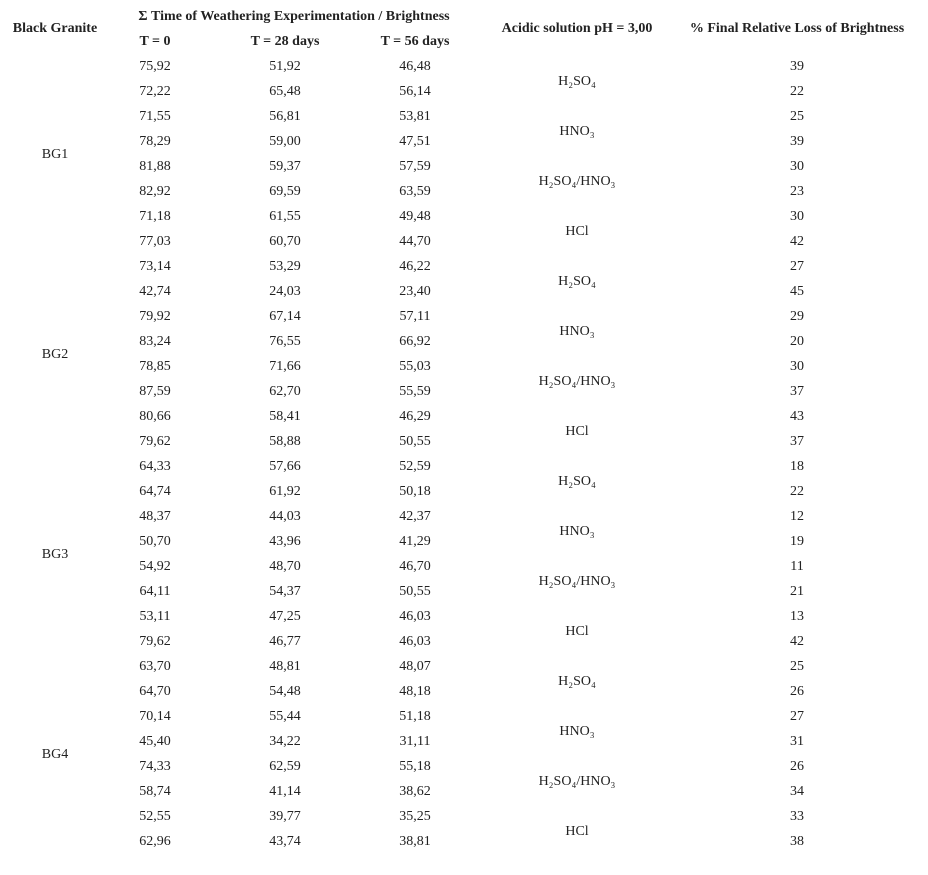 The image size is (928, 875). Describe the element at coordinates (155, 541) in the screenshot. I see `cell: 50,70` at that location.